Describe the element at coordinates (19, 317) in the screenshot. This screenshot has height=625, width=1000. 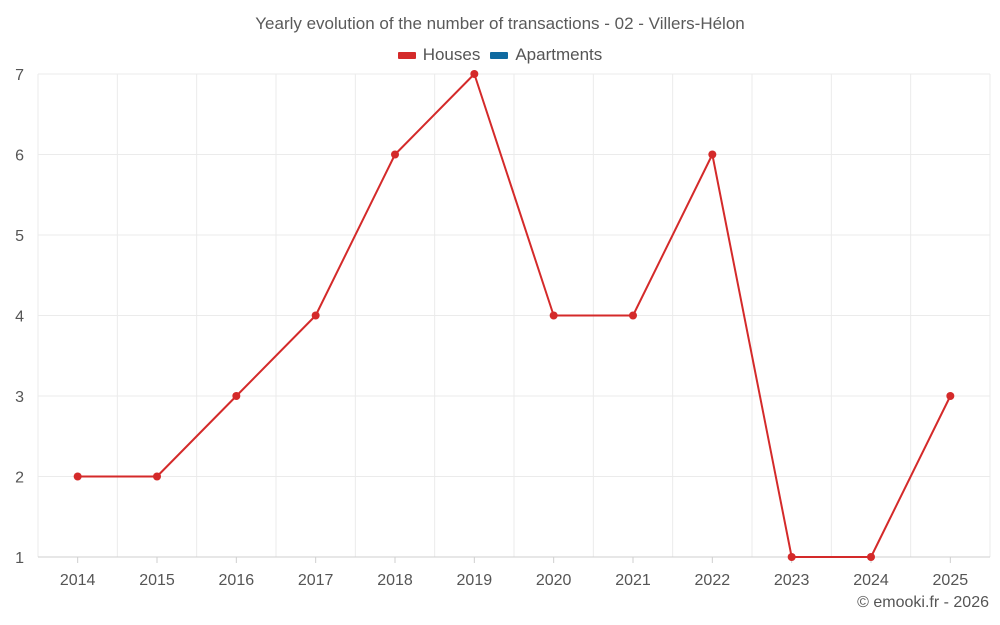
I see `y-tick-label: 4` at that location.